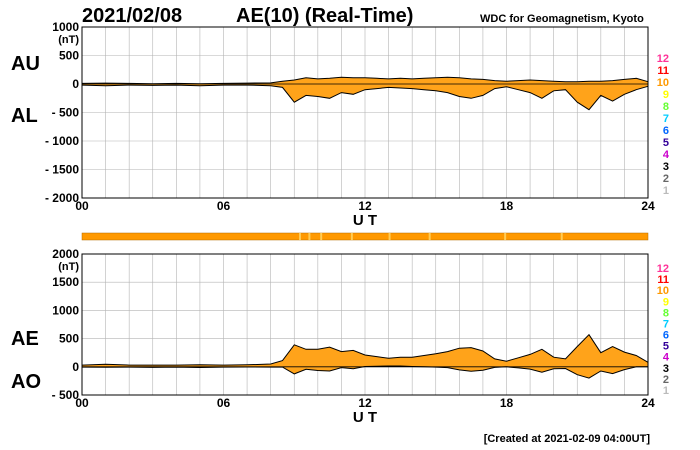 The height and width of the screenshot is (450, 700). Describe the element at coordinates (365, 97) in the screenshot. I see `series-line-al` at that location.